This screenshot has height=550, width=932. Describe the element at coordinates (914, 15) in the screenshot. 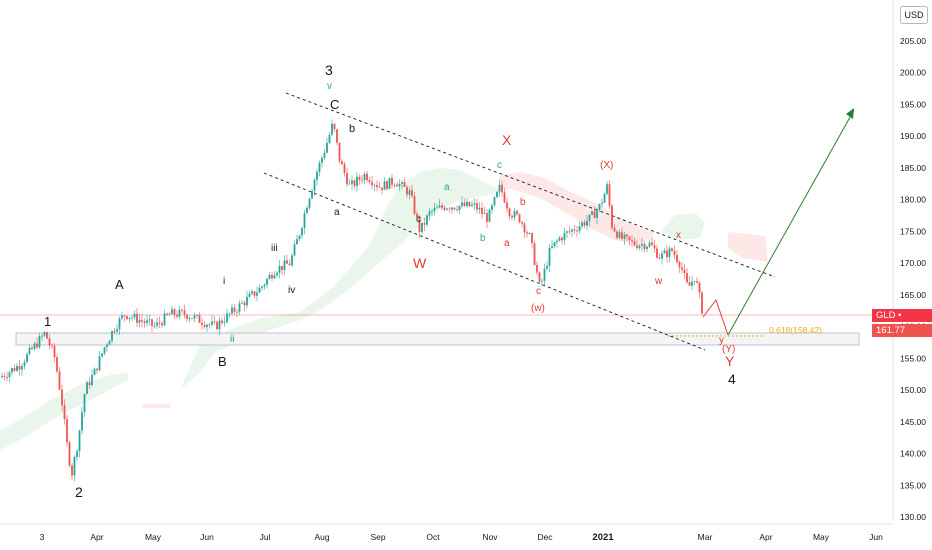

I see `currency-button: USD` at that location.